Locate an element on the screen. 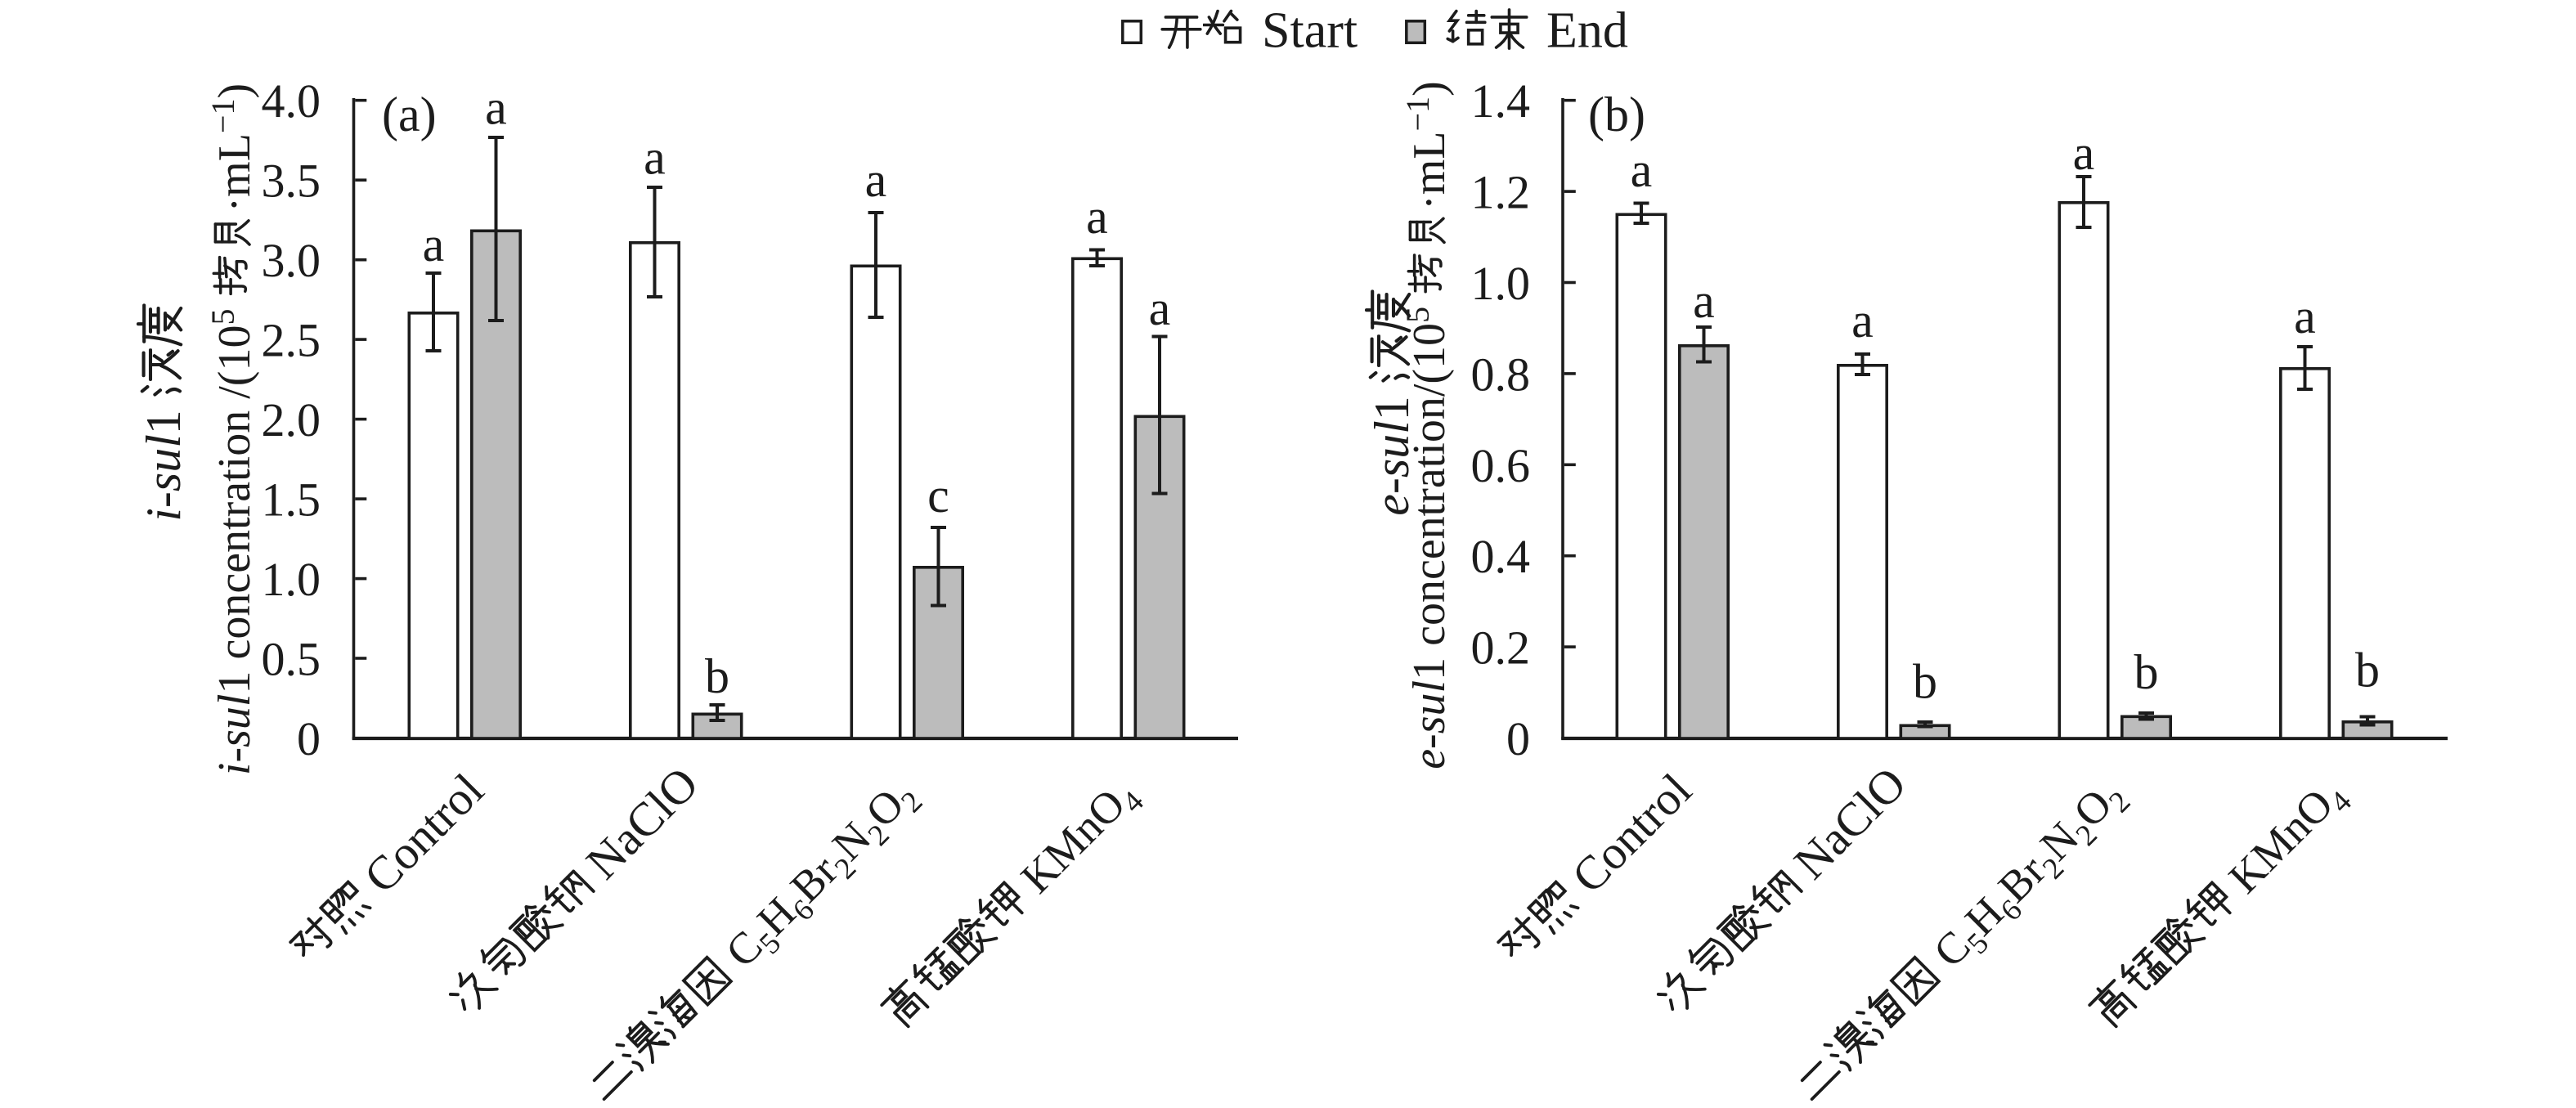 The image size is (2576, 1108). svg-text: 0.8 is located at coordinates (1501, 374).